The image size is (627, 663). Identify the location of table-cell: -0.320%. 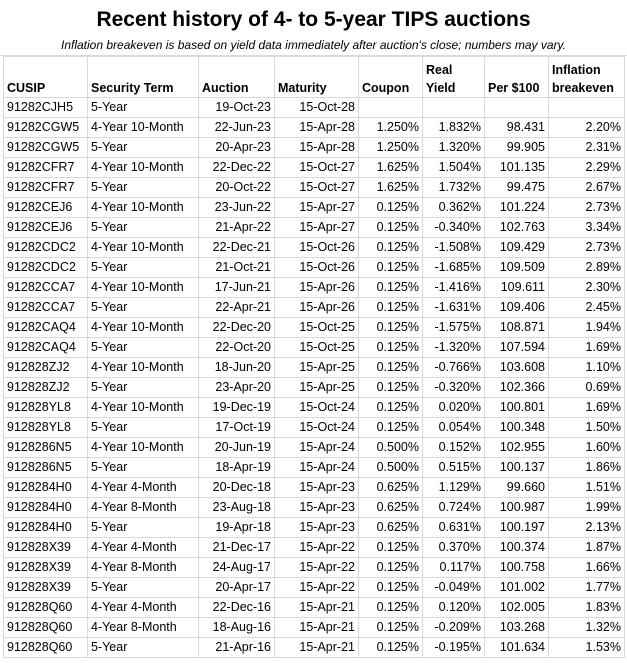
(453, 387).